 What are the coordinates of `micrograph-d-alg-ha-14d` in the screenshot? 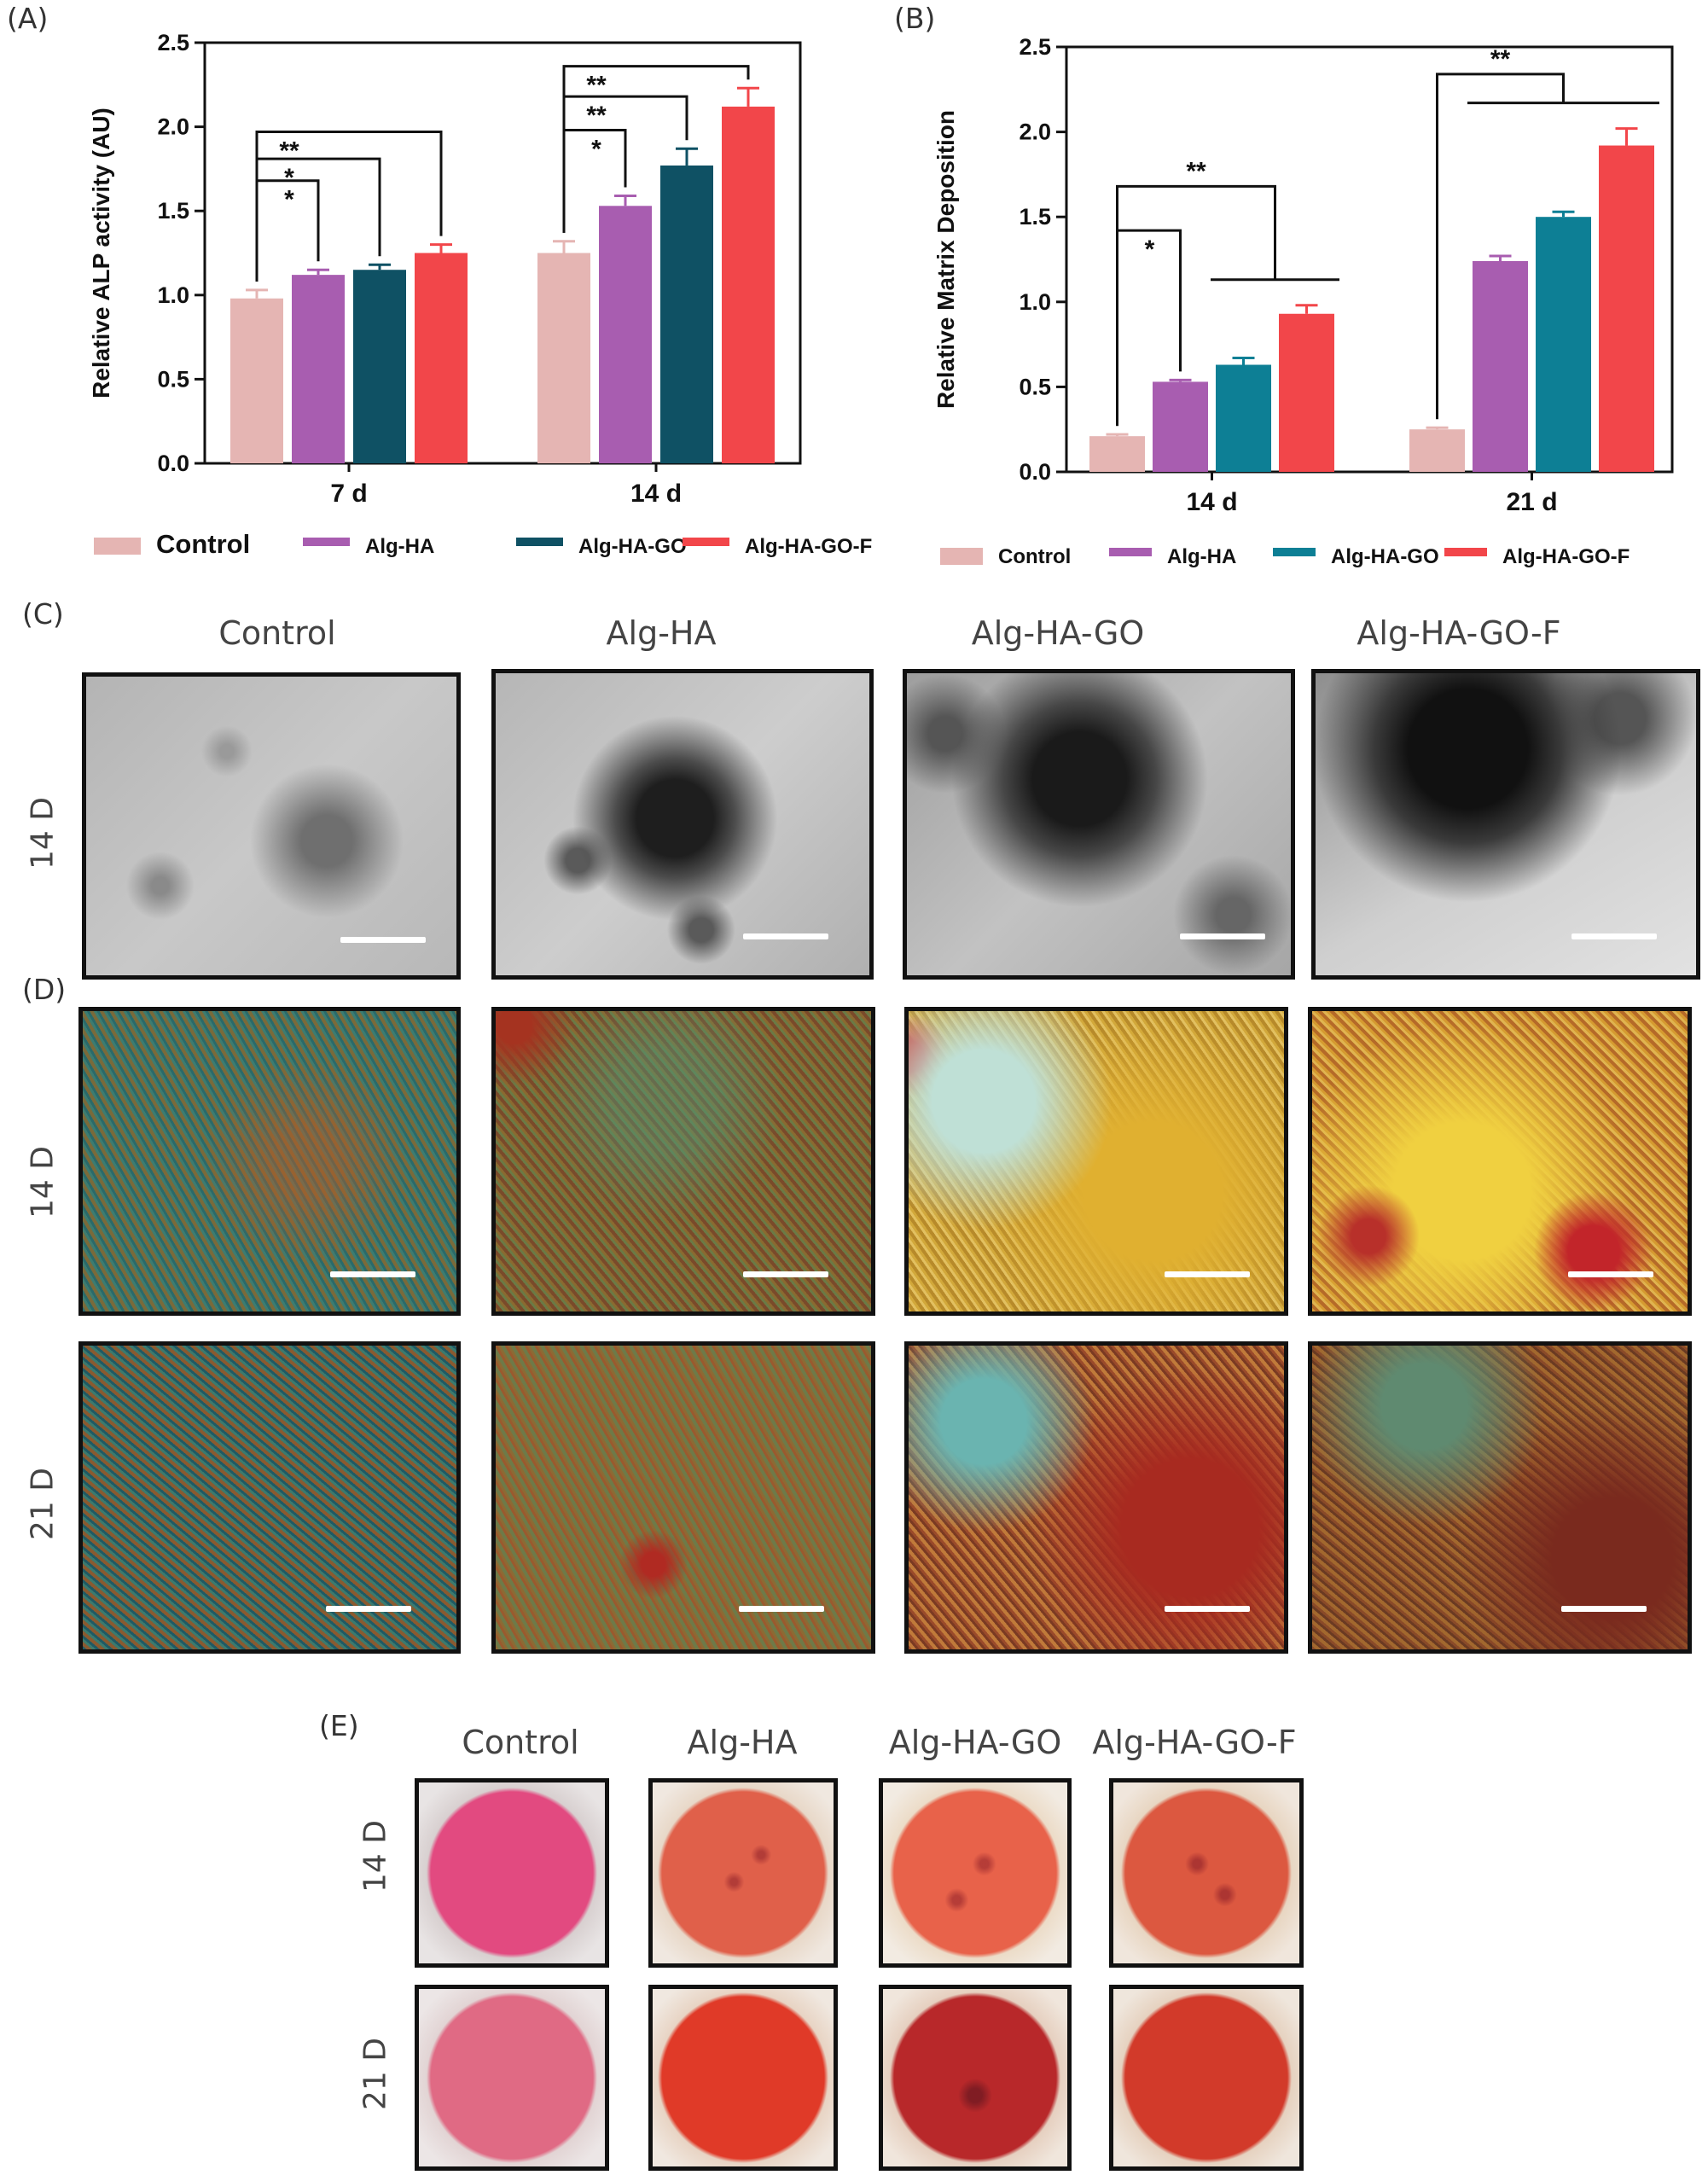 It's located at (683, 1161).